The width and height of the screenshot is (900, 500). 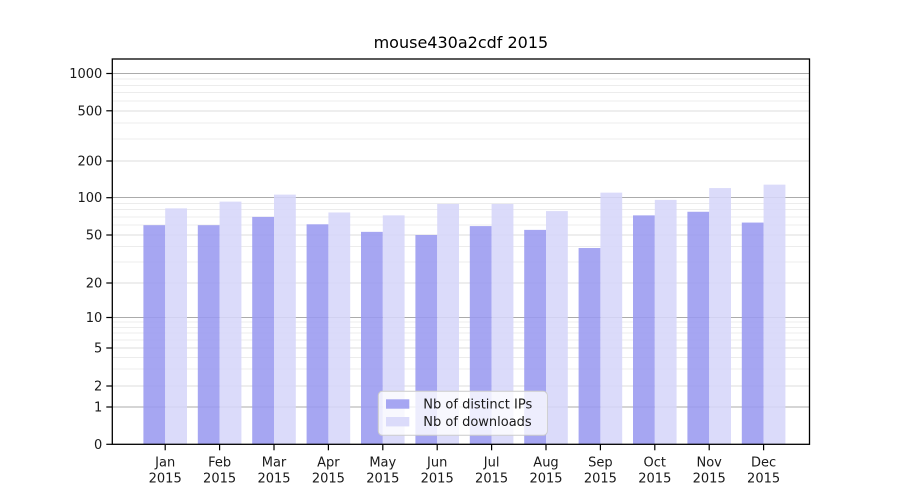 I want to click on y-tick-label: 1, so click(x=98, y=408).